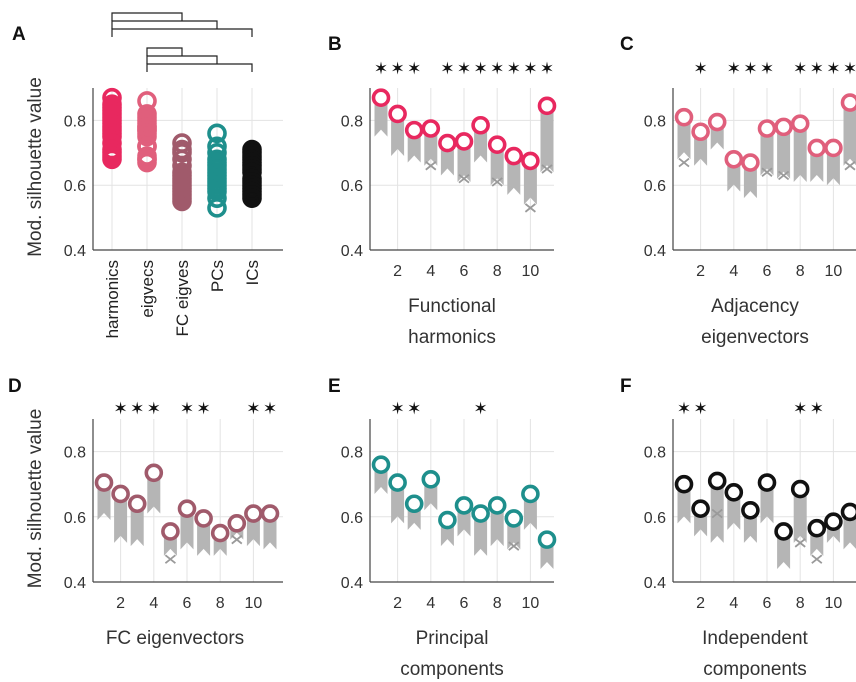 This screenshot has height=682, width=856. I want to click on category-label: FC eigves, so click(182, 298).